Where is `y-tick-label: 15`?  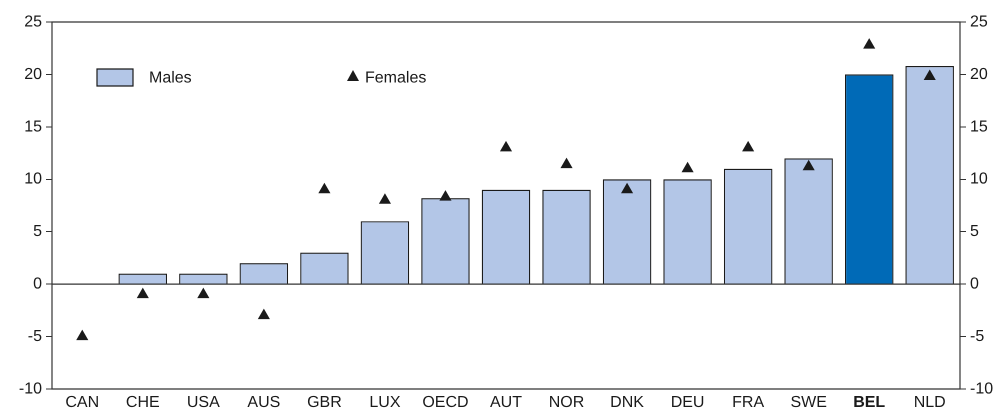
y-tick-label: 15 is located at coordinates (33, 127).